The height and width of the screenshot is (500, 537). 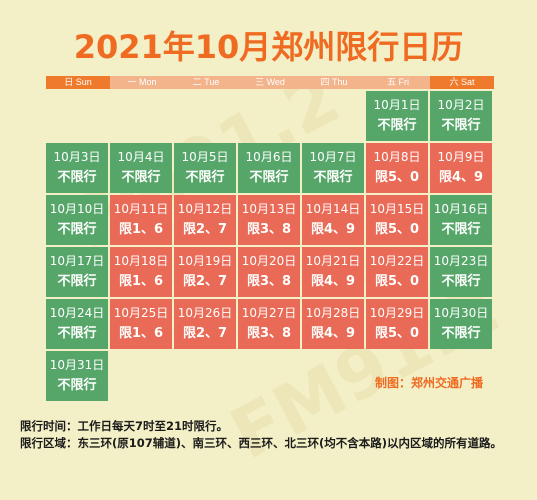 What do you see at coordinates (142, 82) in the screenshot?
I see `weekday-mon: 一 Mon` at bounding box center [142, 82].